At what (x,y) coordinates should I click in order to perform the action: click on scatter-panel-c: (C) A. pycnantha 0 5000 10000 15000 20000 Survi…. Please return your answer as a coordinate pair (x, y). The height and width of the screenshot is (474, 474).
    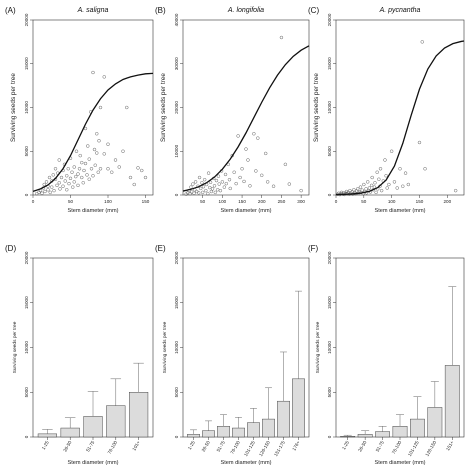
    Looking at the image, I should click on (386, 110).